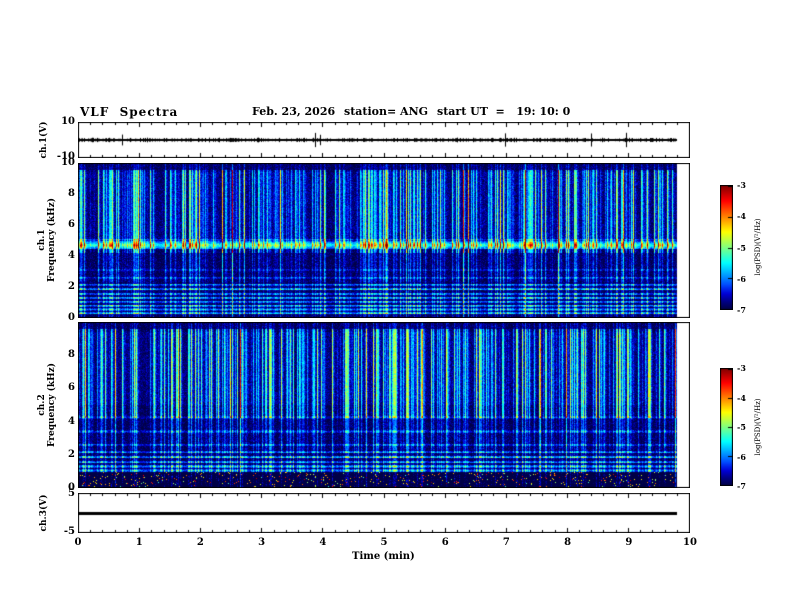 This screenshot has width=792, height=612. What do you see at coordinates (129, 112) in the screenshot?
I see `page-title: VLF Spectra` at bounding box center [129, 112].